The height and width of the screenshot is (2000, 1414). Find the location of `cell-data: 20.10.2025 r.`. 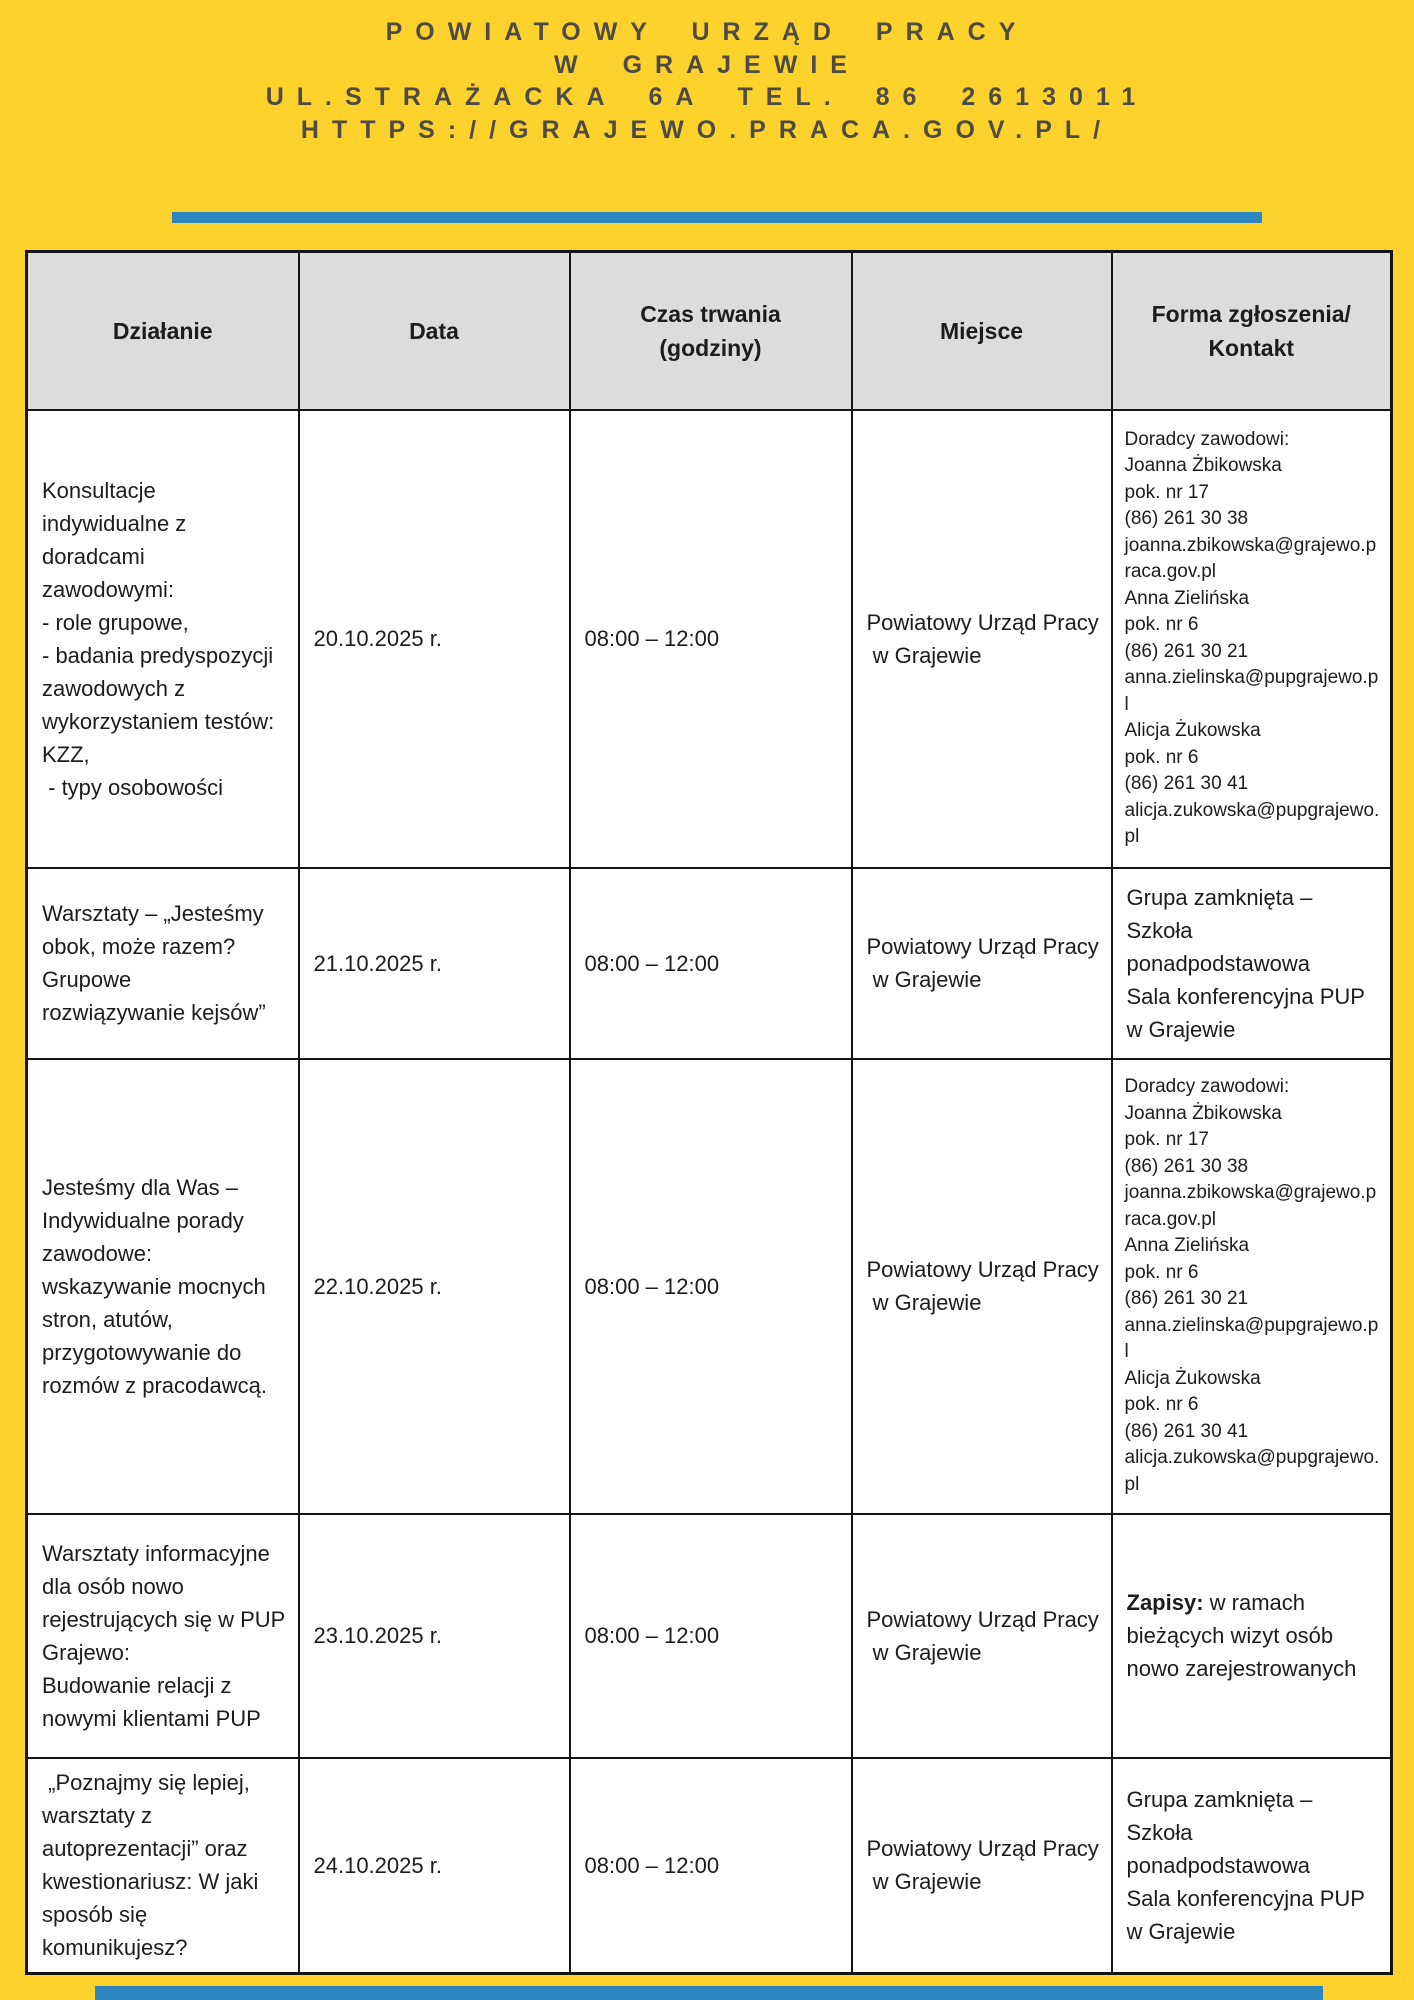

cell-data: 20.10.2025 r. is located at coordinates (434, 638).